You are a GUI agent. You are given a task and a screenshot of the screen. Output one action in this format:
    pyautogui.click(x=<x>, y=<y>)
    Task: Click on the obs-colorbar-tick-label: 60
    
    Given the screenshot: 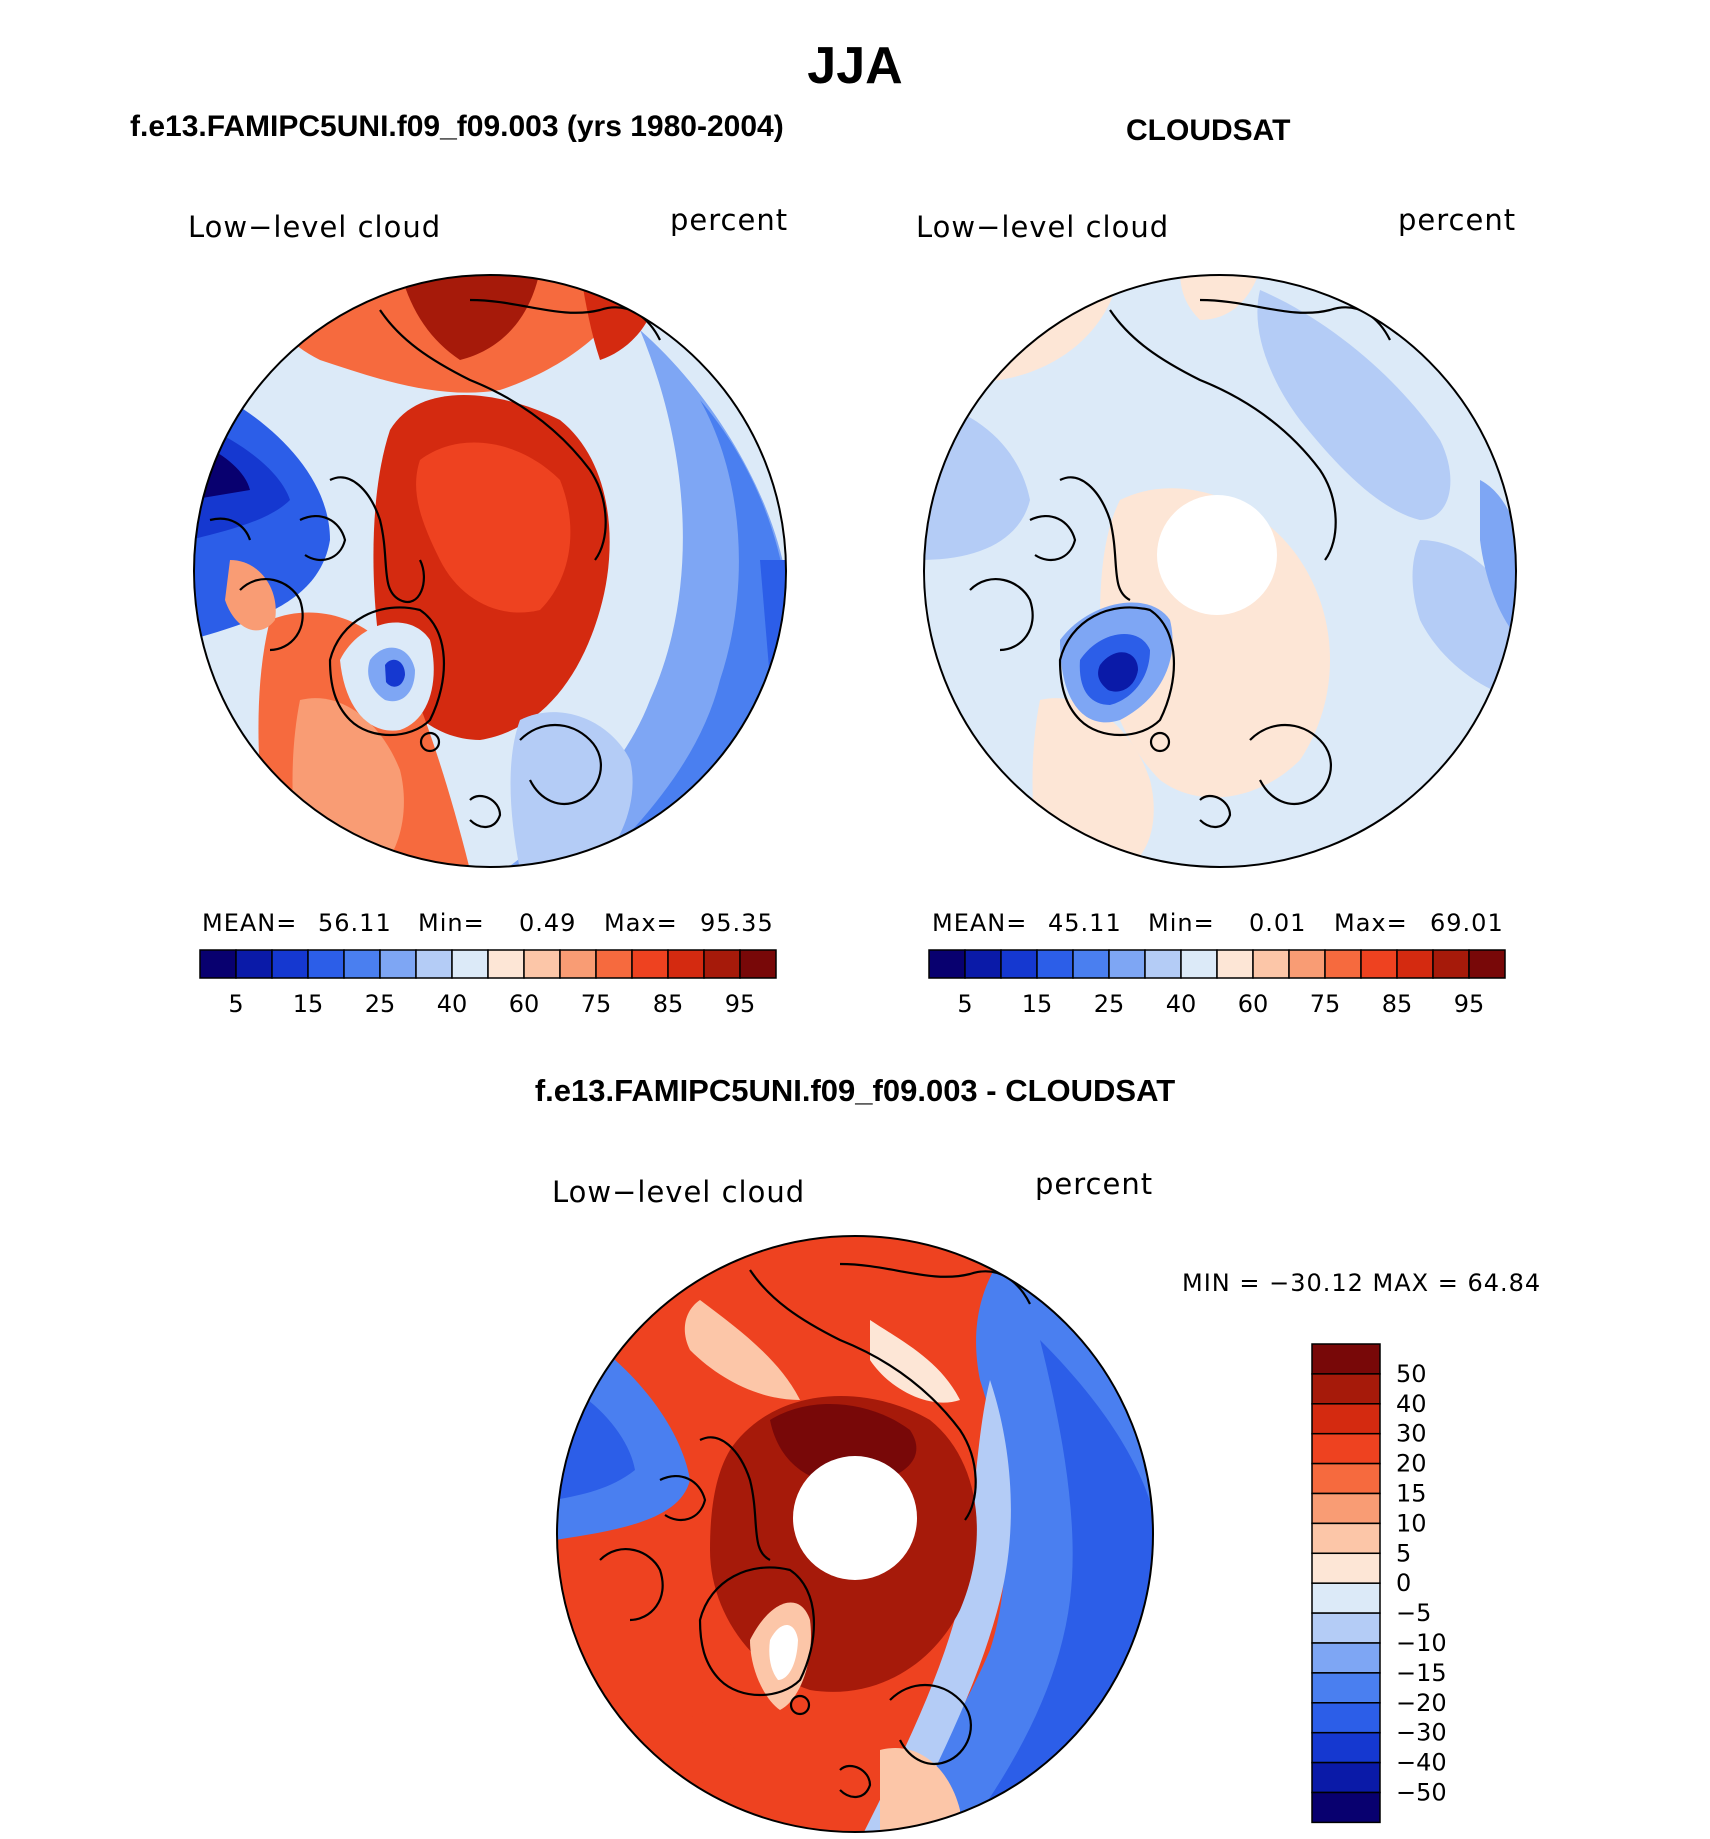 What is the action you would take?
    pyautogui.click(x=1253, y=1004)
    